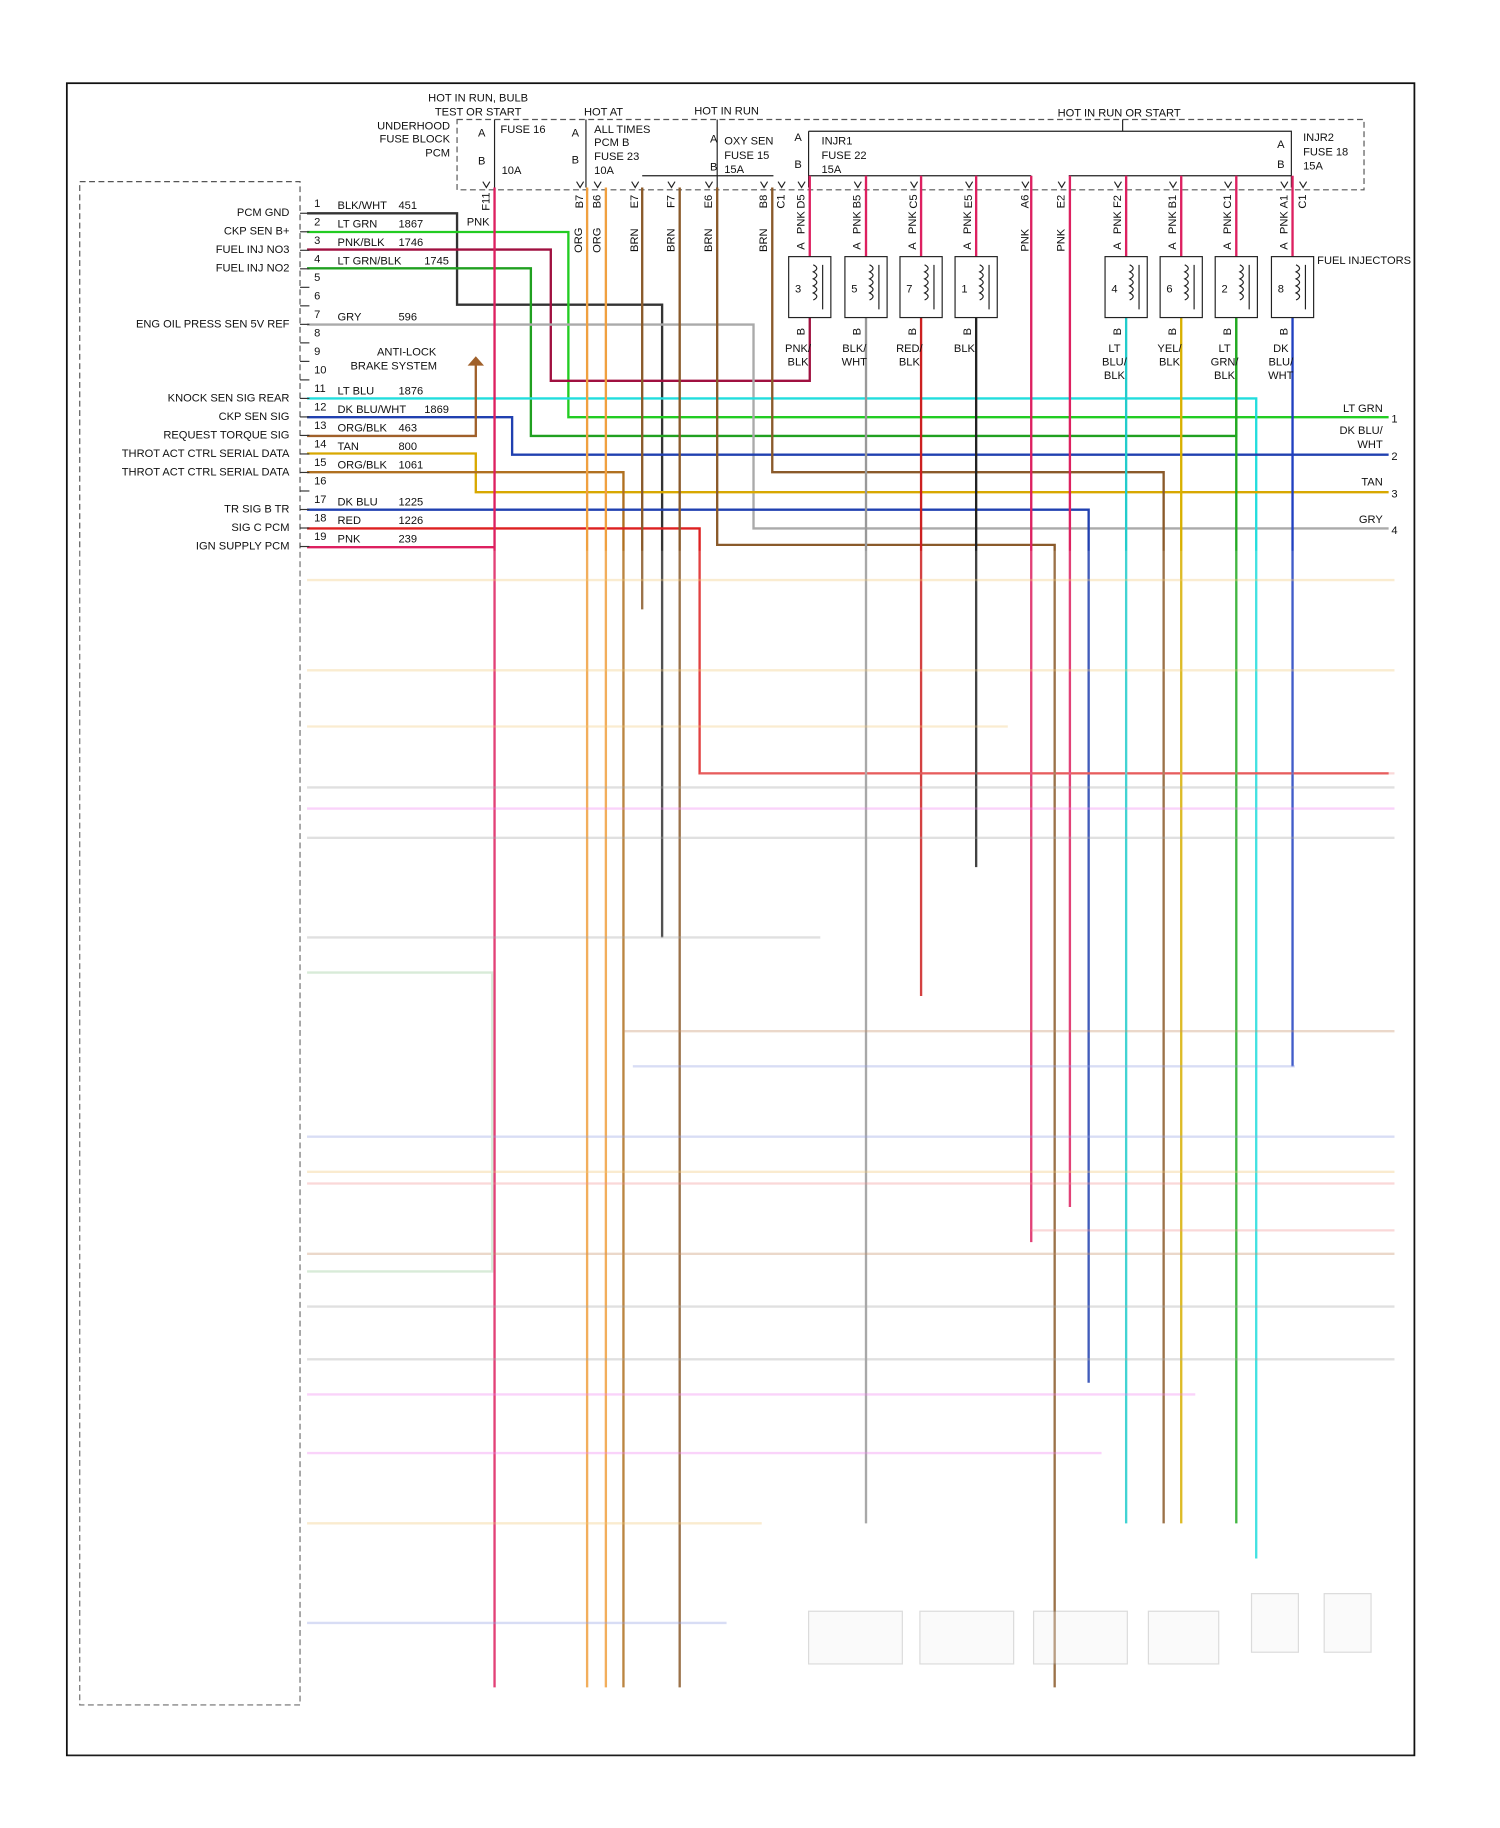 Image resolution: width=1500 pixels, height=1828 pixels. Describe the element at coordinates (798, 289) in the screenshot. I see `injector-number: 3` at that location.